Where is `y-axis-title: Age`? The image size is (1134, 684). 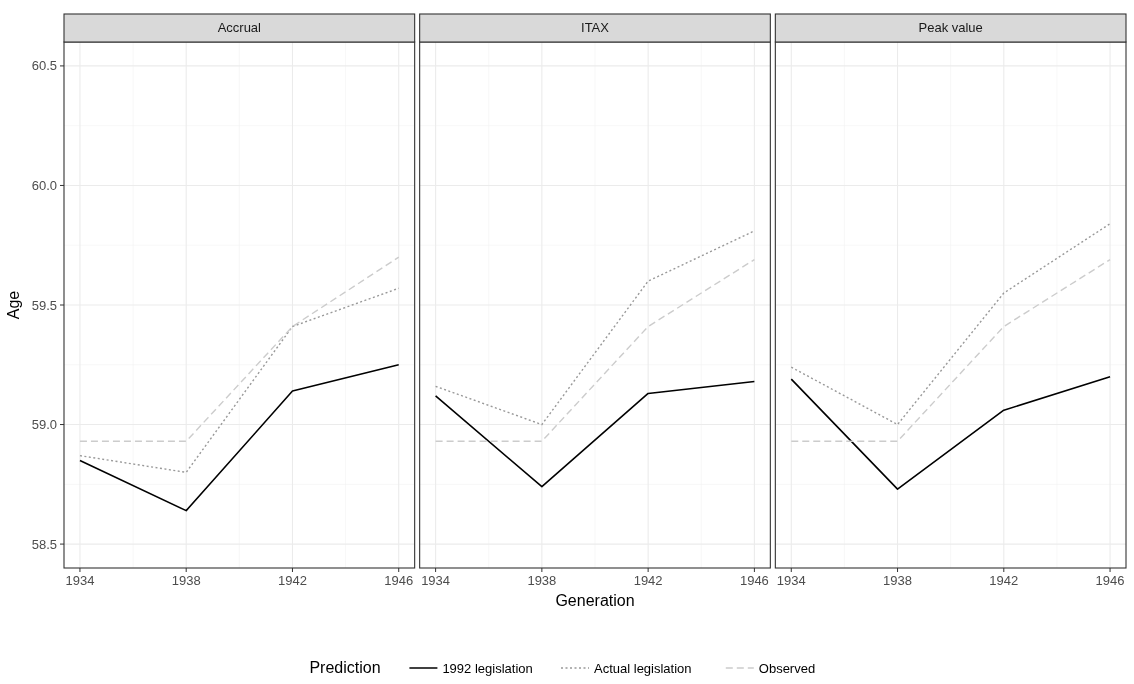 y-axis-title: Age is located at coordinates (13, 305).